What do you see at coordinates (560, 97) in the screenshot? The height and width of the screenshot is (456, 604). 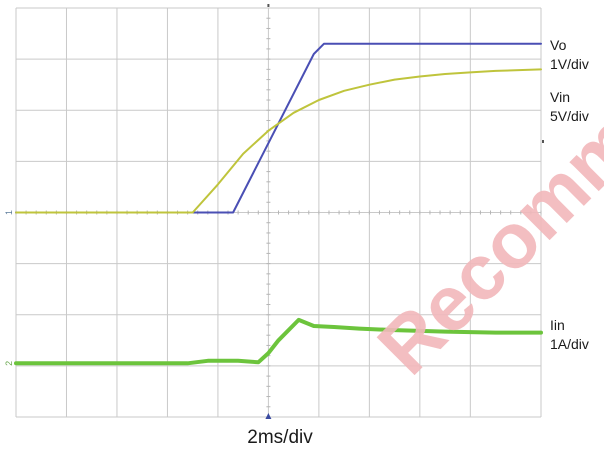 I see `vin-name: Vin` at bounding box center [560, 97].